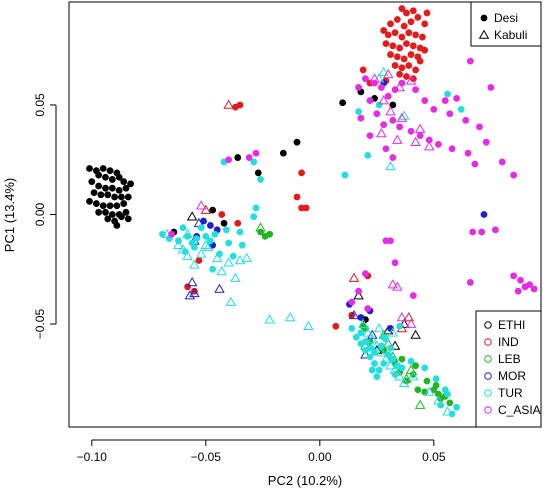 This screenshot has width=550, height=493. I want to click on legend-tur-label: TUR, so click(510, 393).